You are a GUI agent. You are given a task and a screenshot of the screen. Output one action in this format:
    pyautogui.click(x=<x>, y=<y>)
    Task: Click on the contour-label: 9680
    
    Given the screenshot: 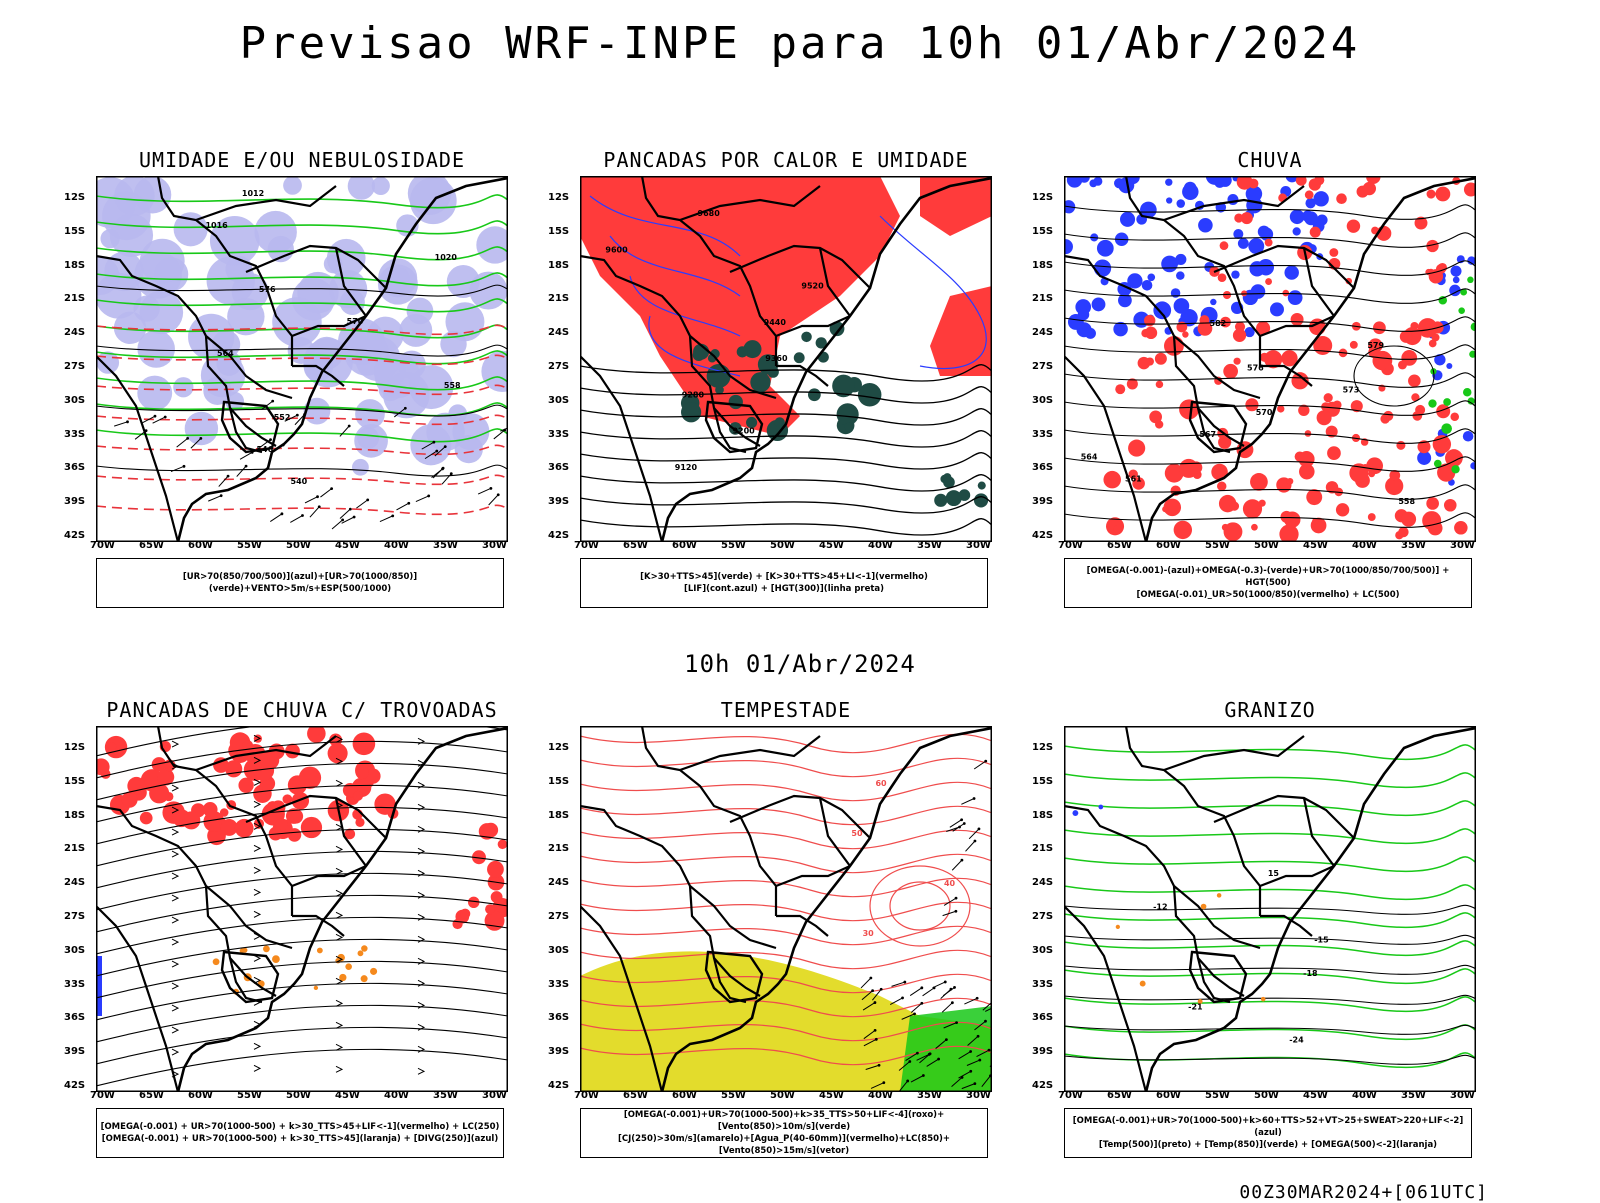 What is the action you would take?
    pyautogui.click(x=709, y=213)
    